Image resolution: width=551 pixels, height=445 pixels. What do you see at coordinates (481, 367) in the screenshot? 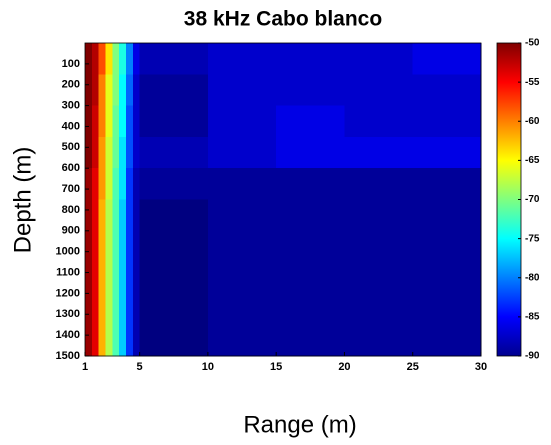
I see `x-tick-label: 30` at bounding box center [481, 367].